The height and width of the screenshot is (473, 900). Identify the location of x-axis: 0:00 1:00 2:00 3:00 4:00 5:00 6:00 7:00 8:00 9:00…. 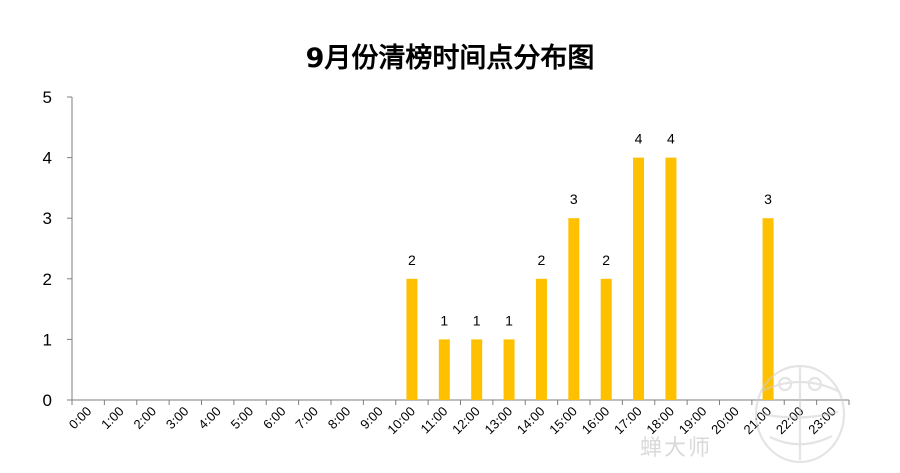
(458, 418).